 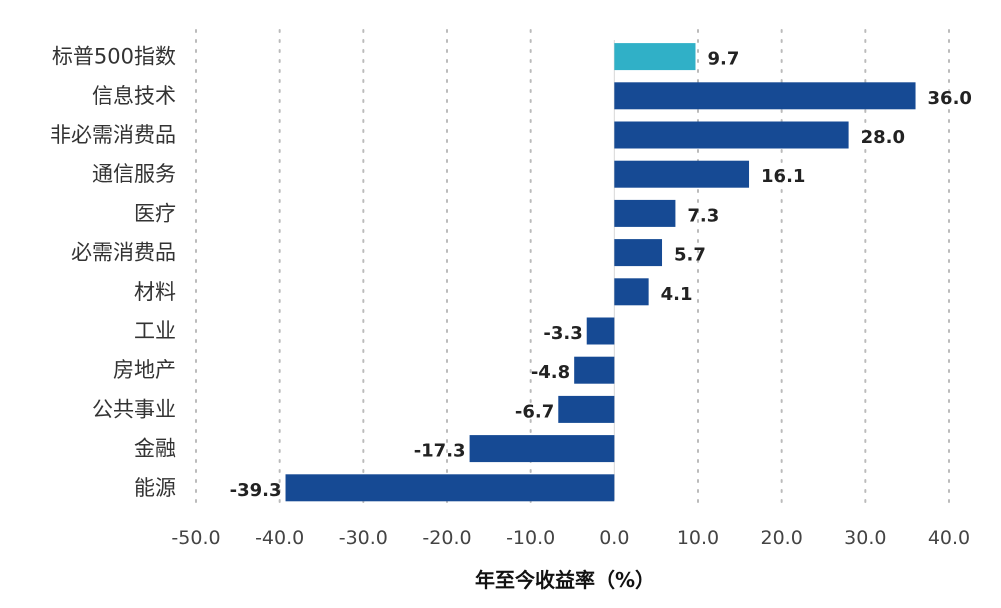 What do you see at coordinates (155, 213) in the screenshot?
I see `category-label: 医疗` at bounding box center [155, 213].